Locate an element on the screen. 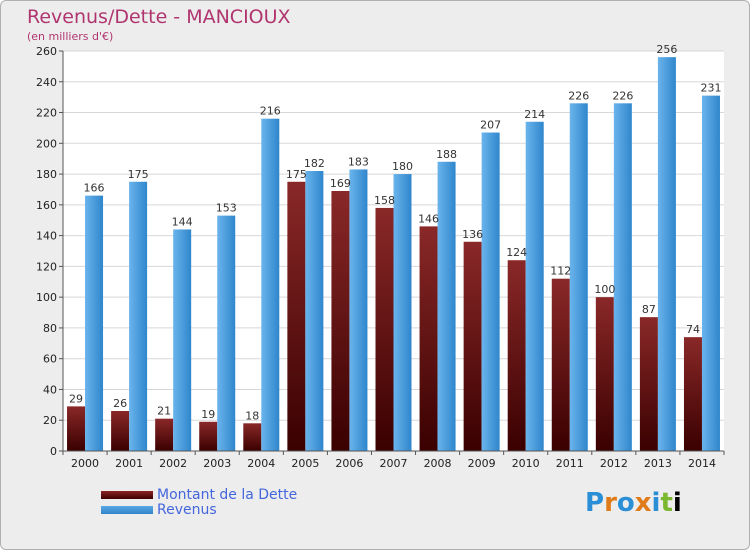  y-tick-label: 140 is located at coordinates (46, 236).